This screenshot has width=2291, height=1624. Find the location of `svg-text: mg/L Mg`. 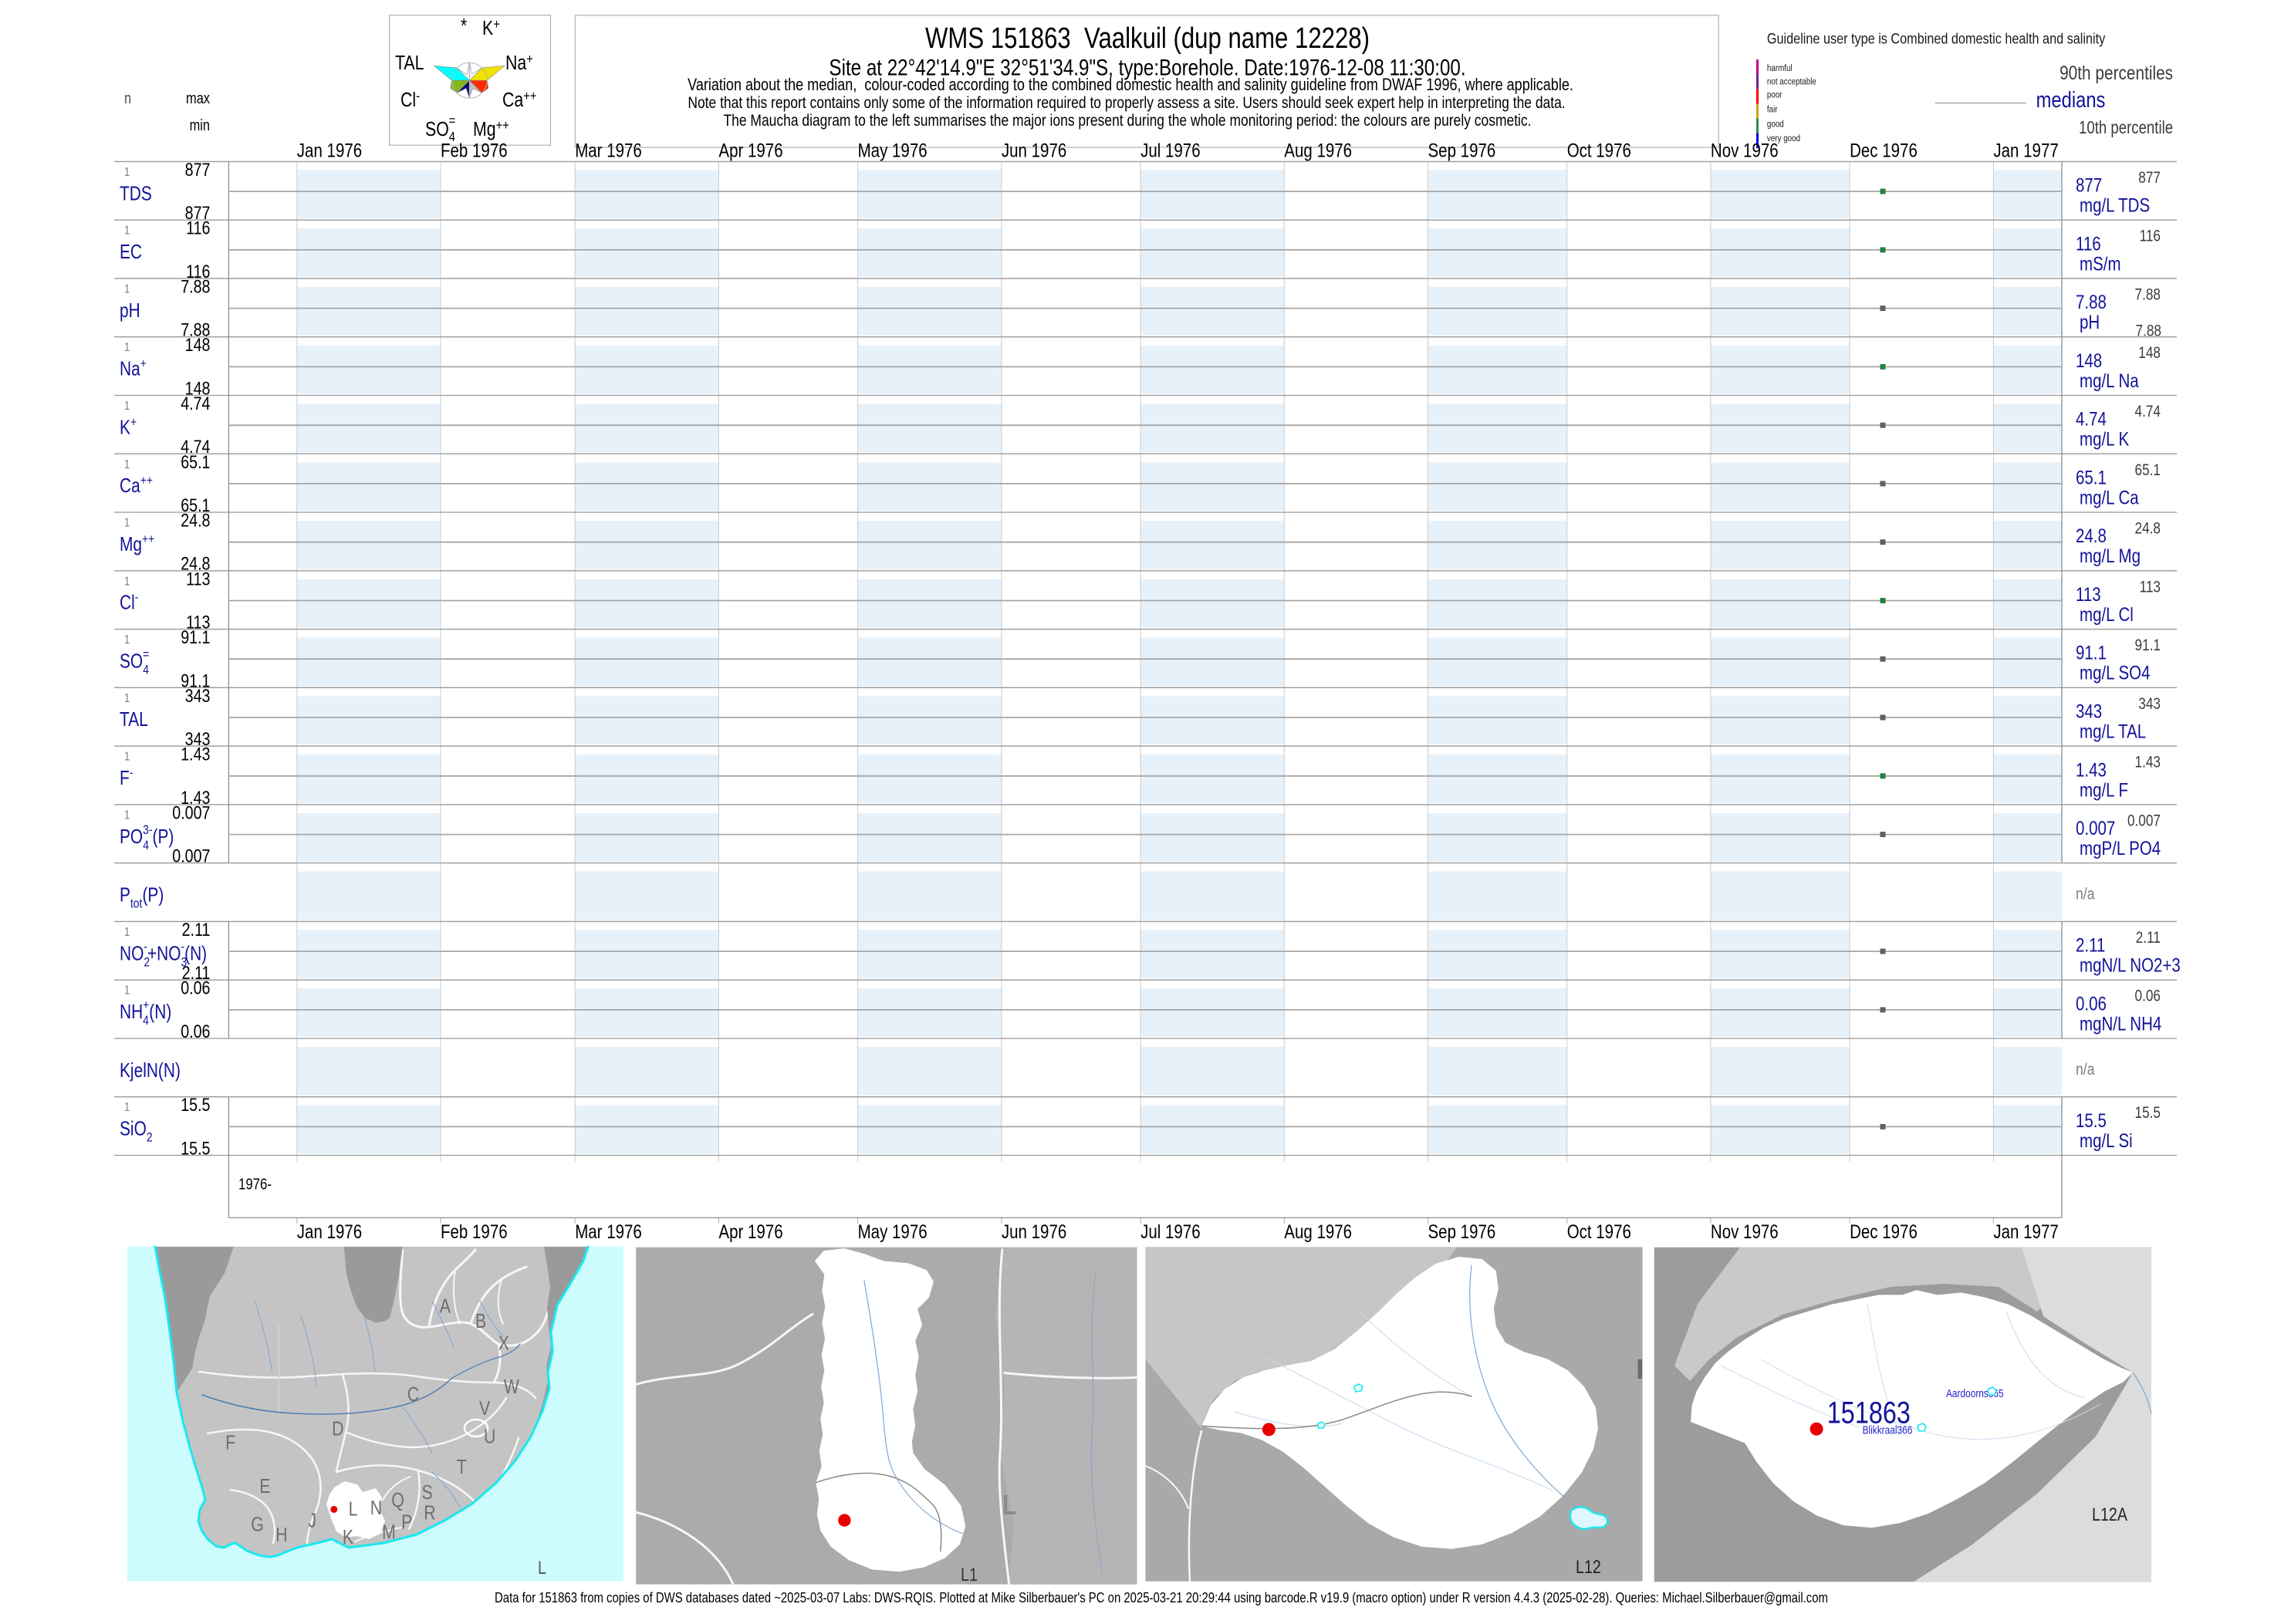

svg-text: mg/L Mg is located at coordinates (2110, 555).